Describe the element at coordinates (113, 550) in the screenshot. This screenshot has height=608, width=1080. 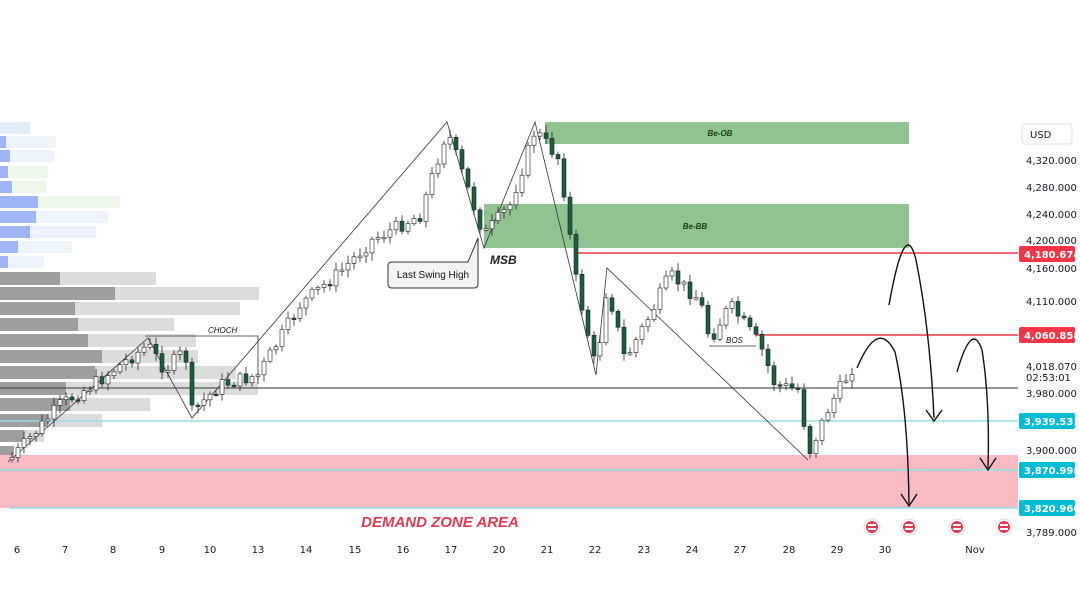
I see `x-tick-label: 8` at that location.